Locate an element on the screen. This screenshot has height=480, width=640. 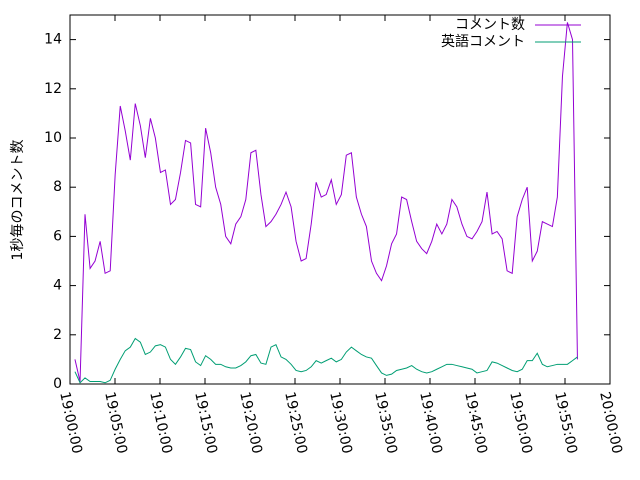
legend-label: コメント数 is located at coordinates (490, 25).